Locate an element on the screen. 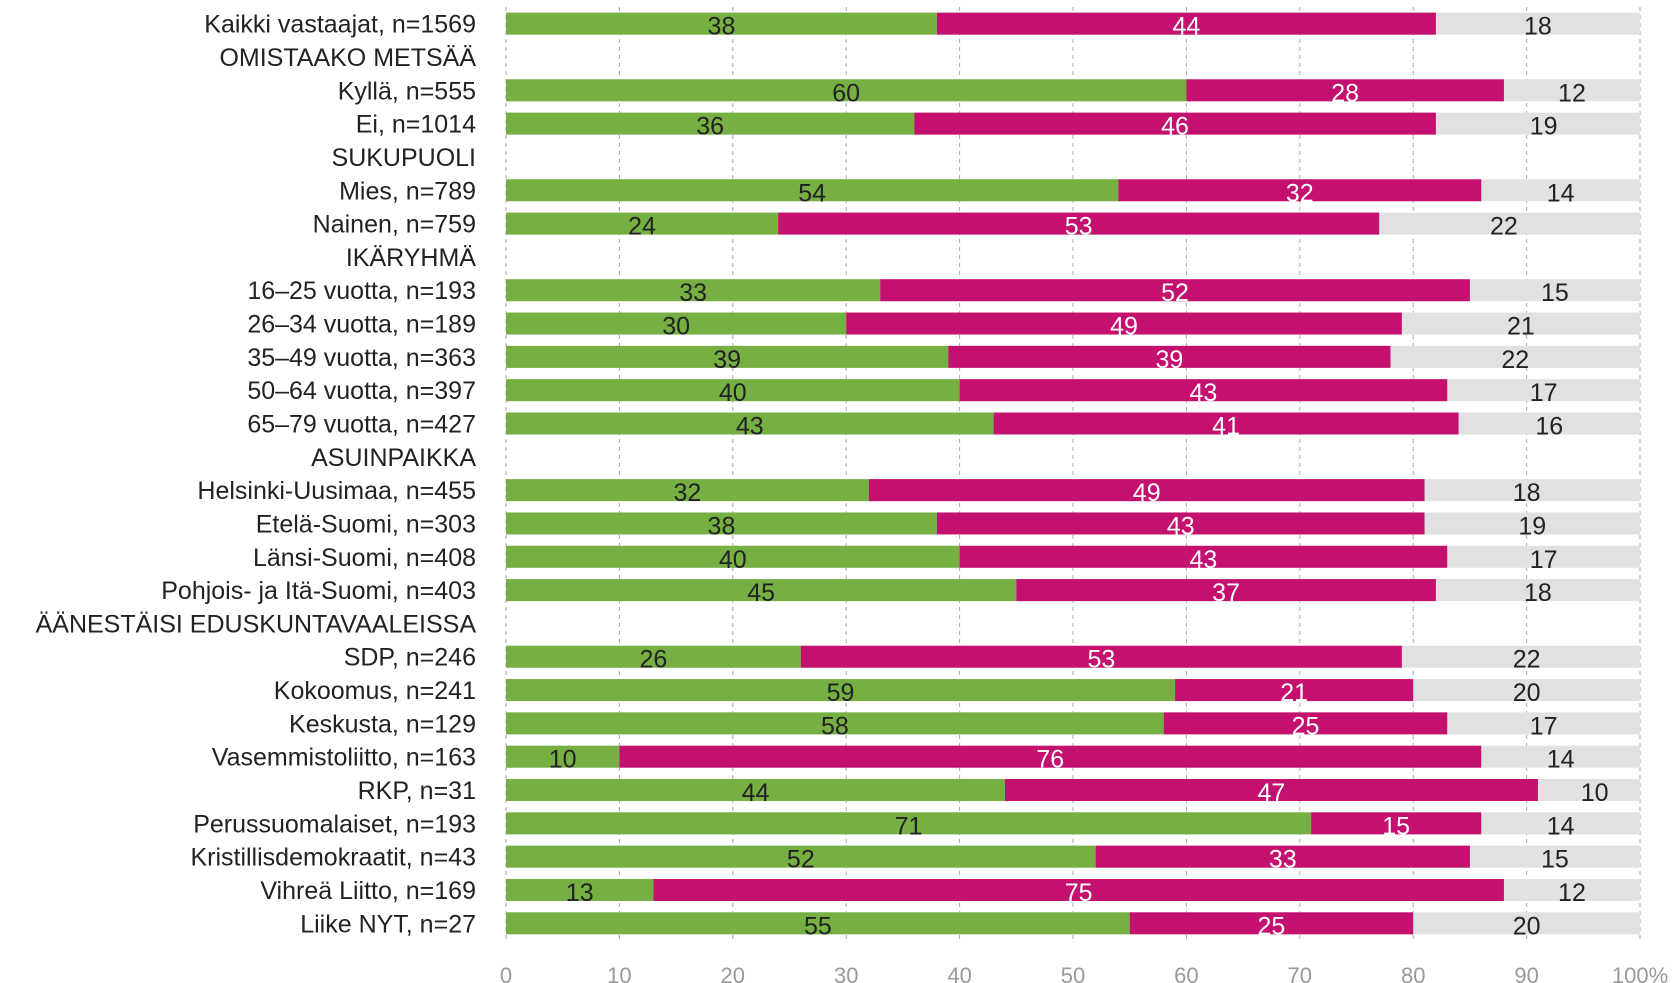 The height and width of the screenshot is (983, 1678). value-label: 71 is located at coordinates (909, 826).